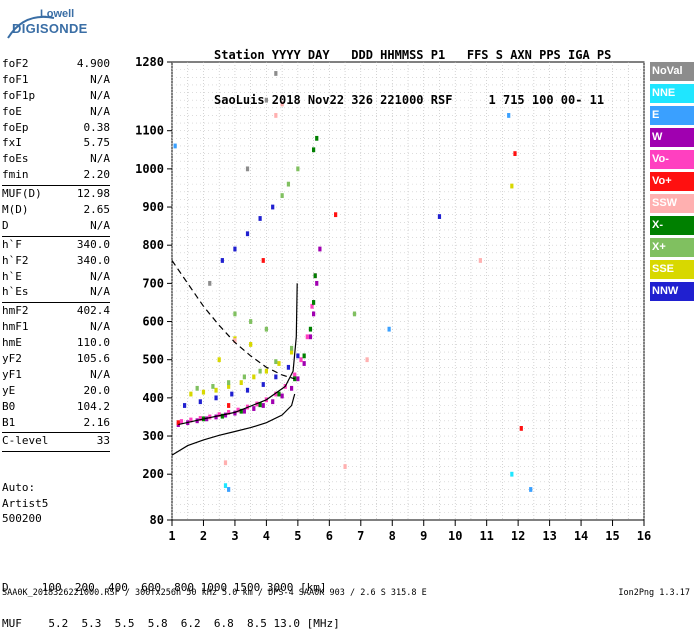 Image resolution: width=700 pixels, height=642 pixels. I want to click on param-row: foF2 4.900, so click(56, 65).